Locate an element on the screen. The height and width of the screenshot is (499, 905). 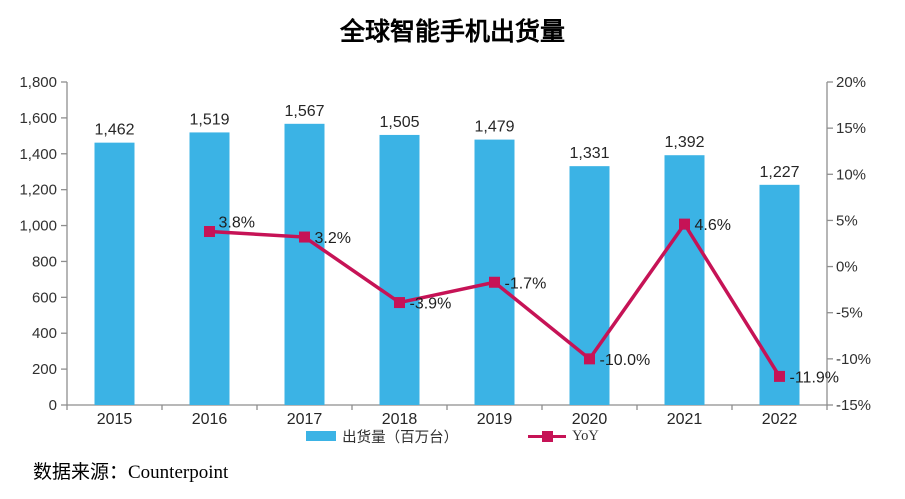
source-note: 数据来源：Counterpoint is located at coordinates (131, 472).